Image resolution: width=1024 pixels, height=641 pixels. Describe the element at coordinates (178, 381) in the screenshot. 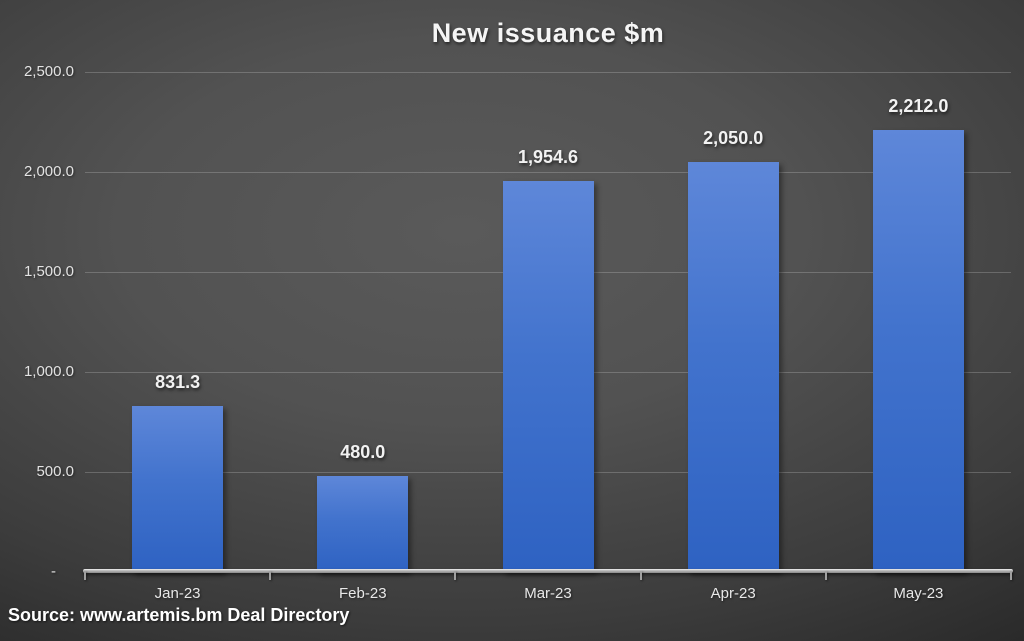

I see `bar-value-label: 831.3` at that location.